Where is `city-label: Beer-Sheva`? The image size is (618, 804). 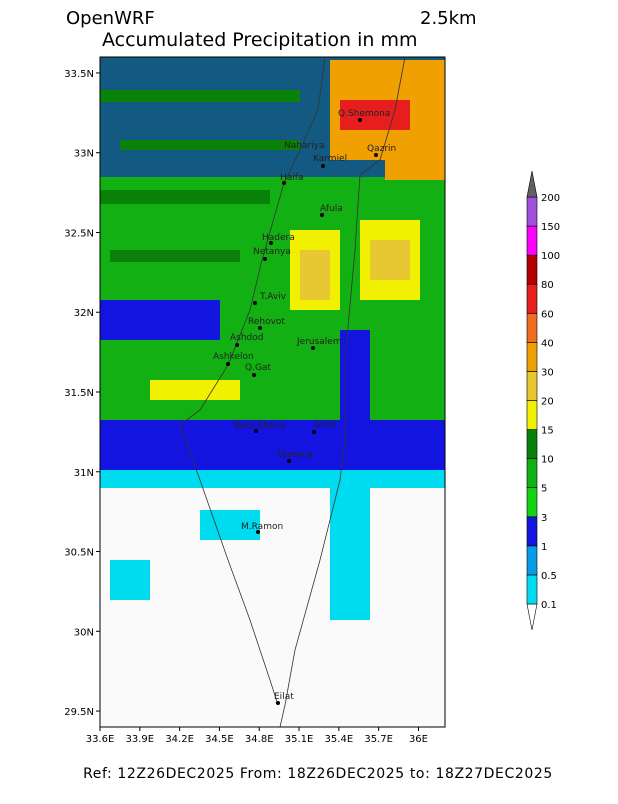
city-label: Beer-Sheva is located at coordinates (259, 426).